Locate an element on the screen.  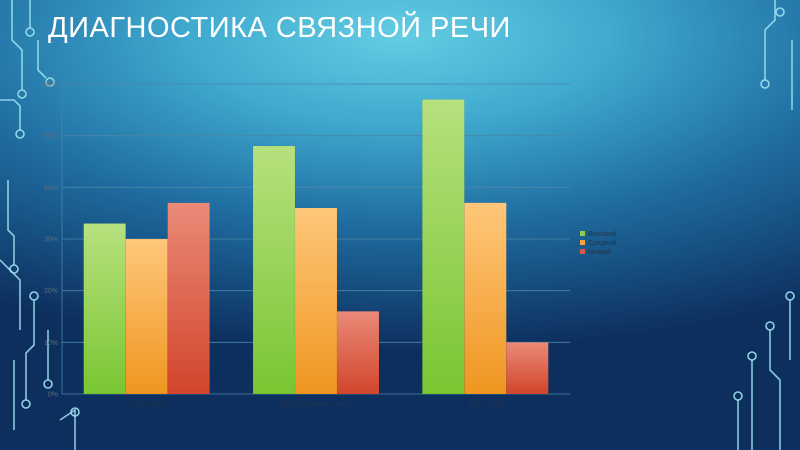
y-tick-label: 40% is located at coordinates (51, 188).